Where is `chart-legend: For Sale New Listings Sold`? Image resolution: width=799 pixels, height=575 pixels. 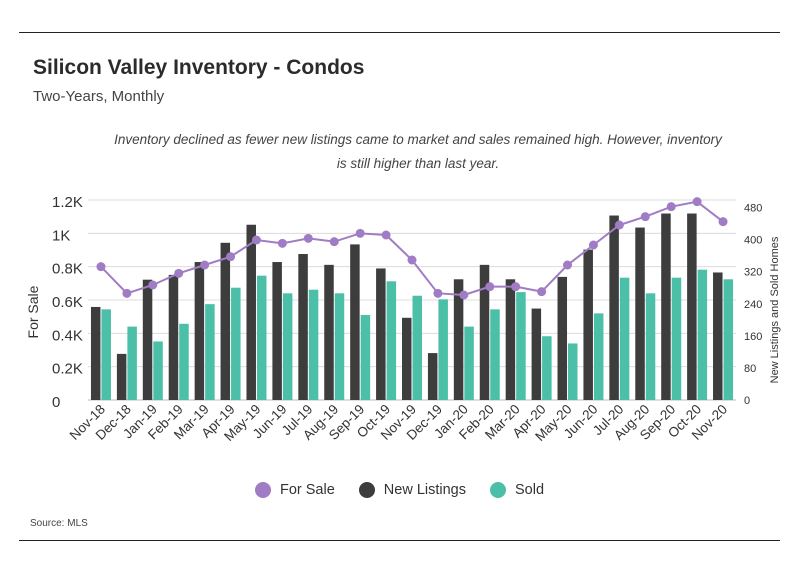 chart-legend: For Sale New Listings Sold is located at coordinates (399, 490).